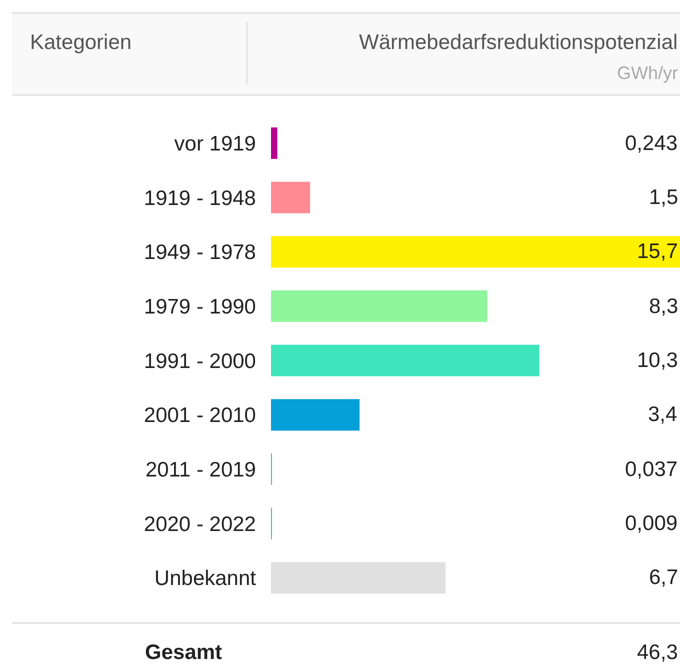 The image size is (680, 664). I want to click on chart-title: Wärmebedarfsreduktionspotenzial, so click(518, 42).